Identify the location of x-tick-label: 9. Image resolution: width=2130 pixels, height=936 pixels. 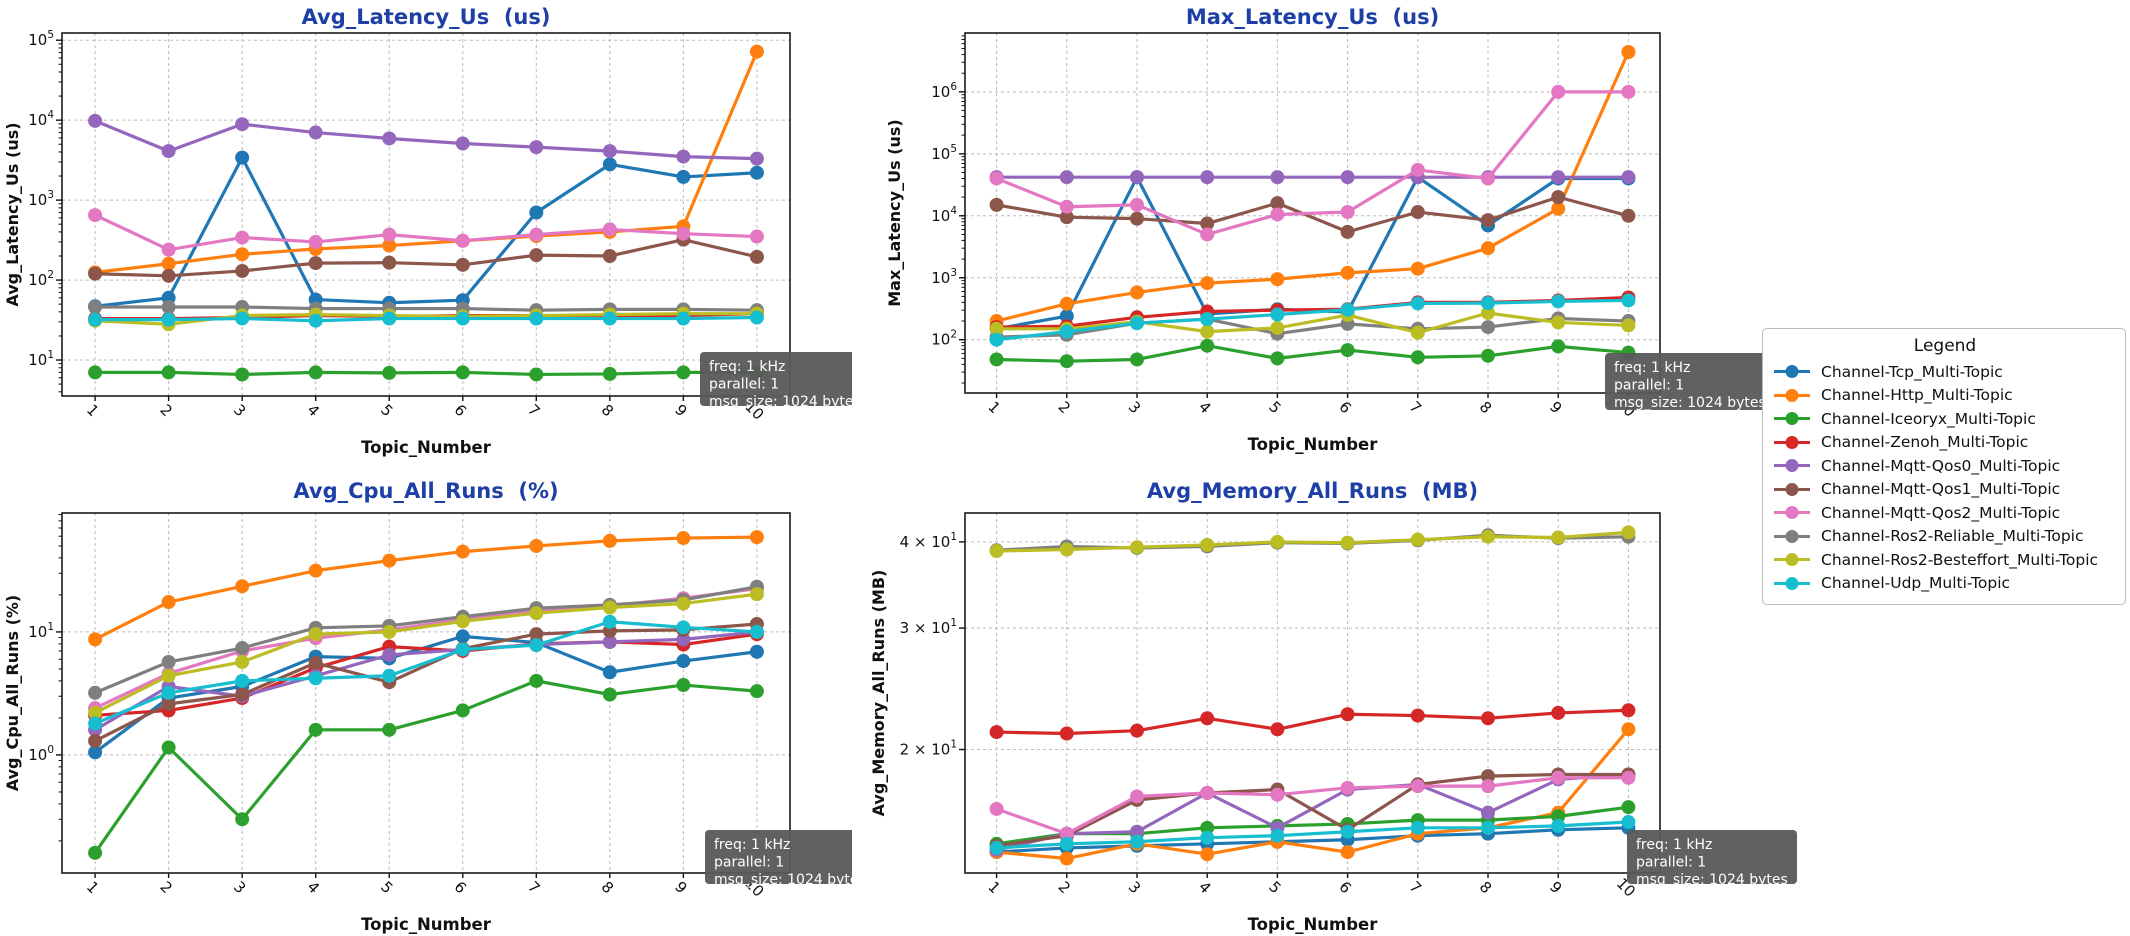
(680, 887).